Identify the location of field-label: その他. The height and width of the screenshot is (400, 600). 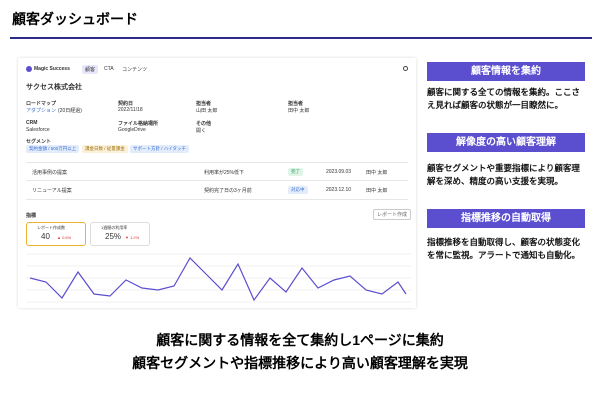
(204, 124).